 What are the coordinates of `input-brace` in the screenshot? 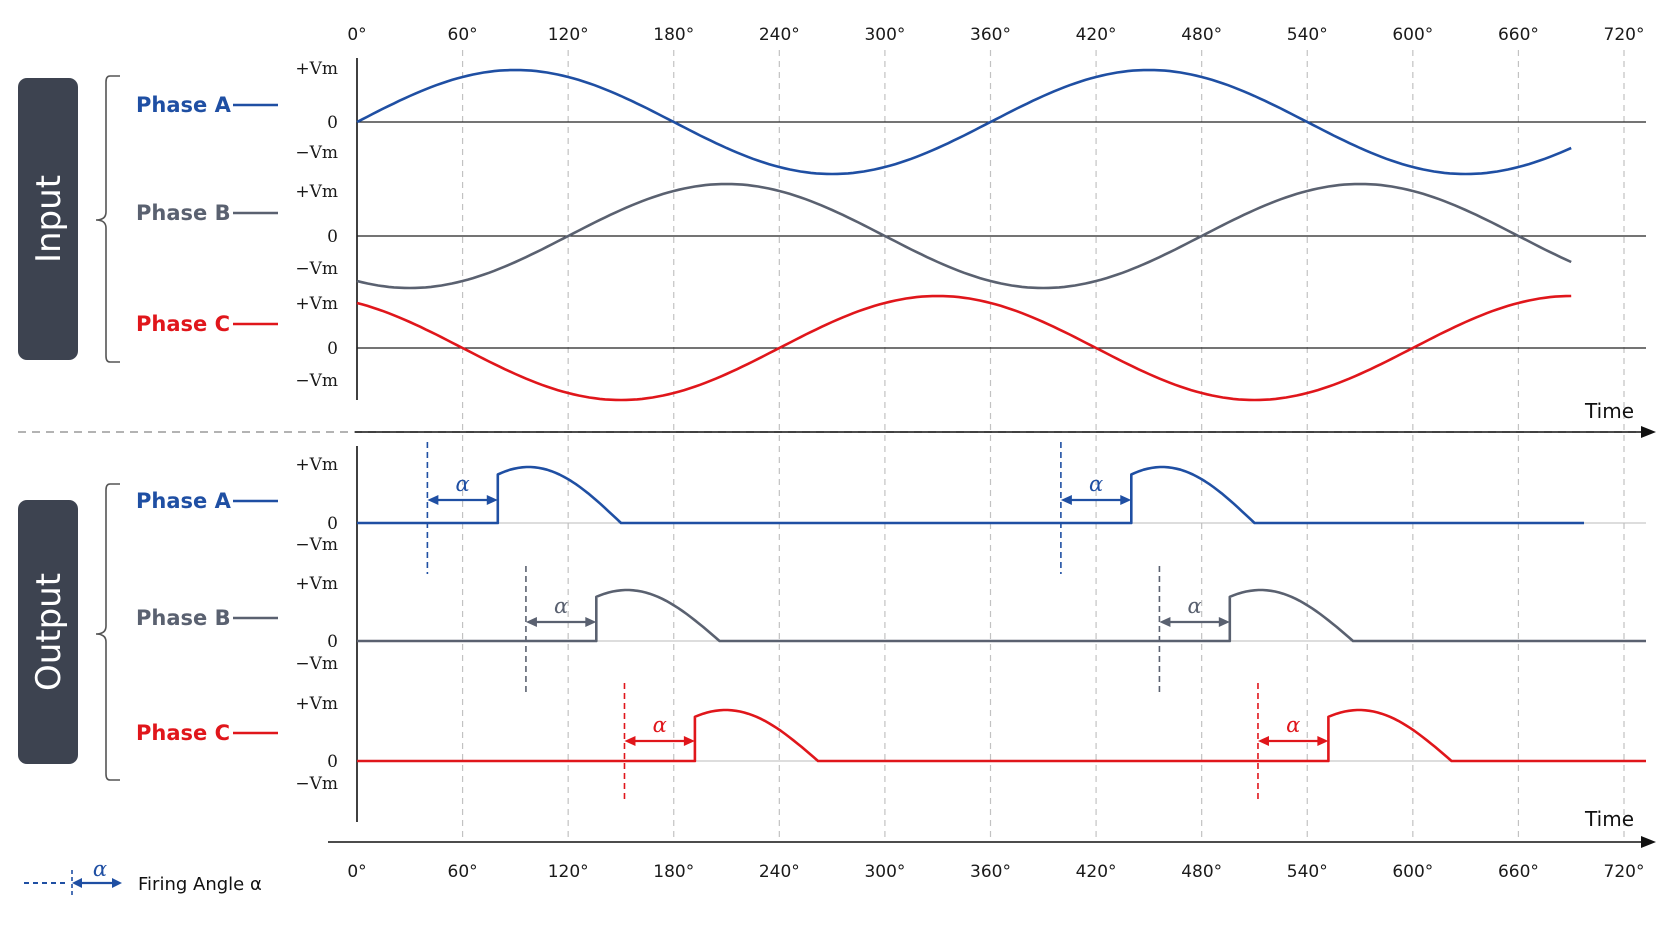 It's located at (107, 219).